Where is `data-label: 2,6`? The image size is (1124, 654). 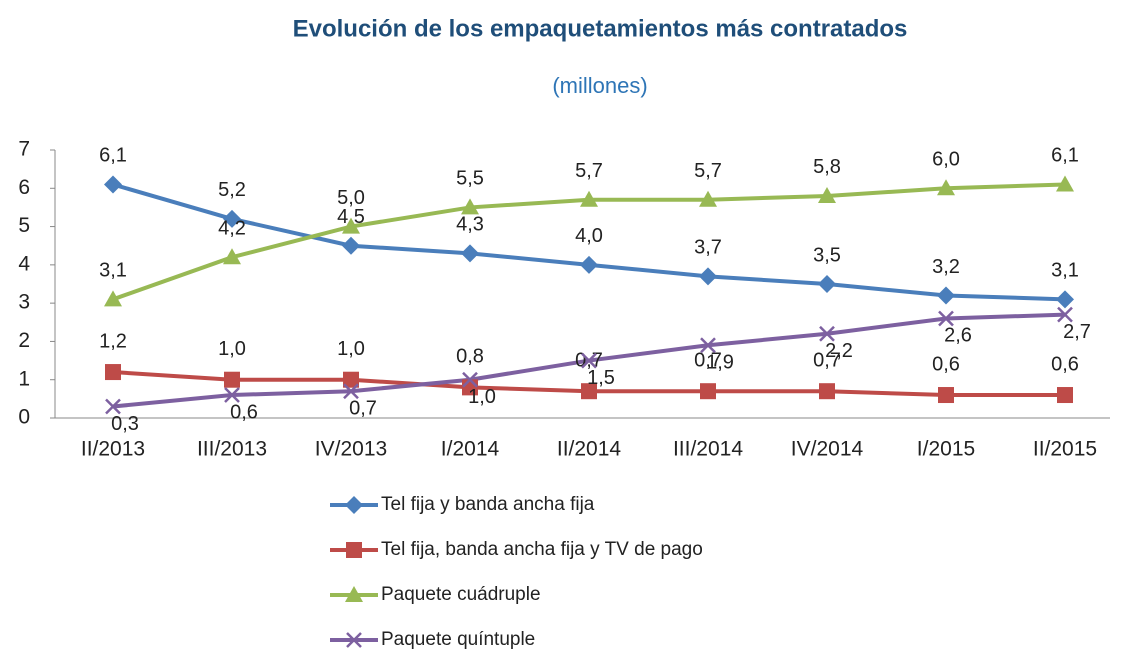
data-label: 2,6 is located at coordinates (958, 336).